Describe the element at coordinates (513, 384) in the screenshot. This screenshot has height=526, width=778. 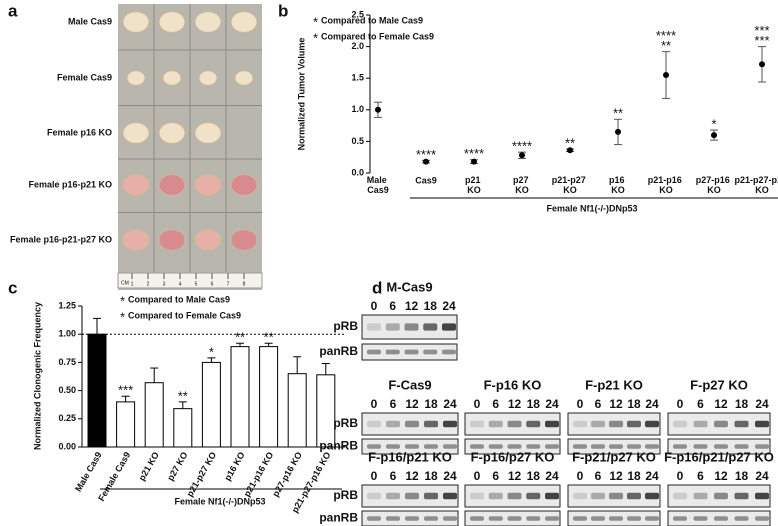
I see `blot-title: F-p16 KO` at that location.